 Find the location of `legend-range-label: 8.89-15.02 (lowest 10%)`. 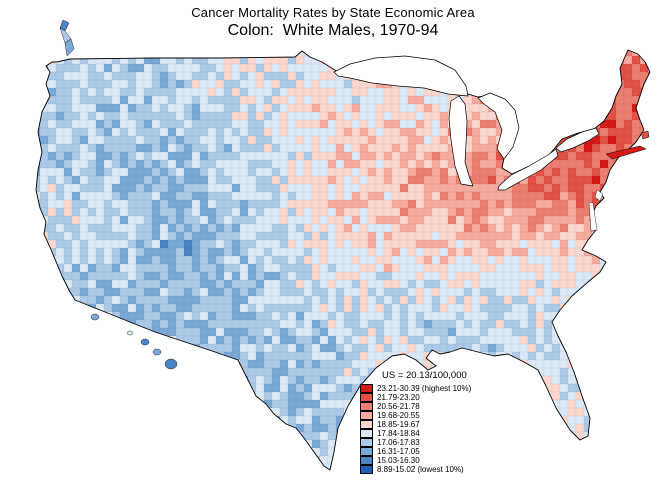

legend-range-label: 8.89-15.02 (lowest 10%) is located at coordinates (420, 469).